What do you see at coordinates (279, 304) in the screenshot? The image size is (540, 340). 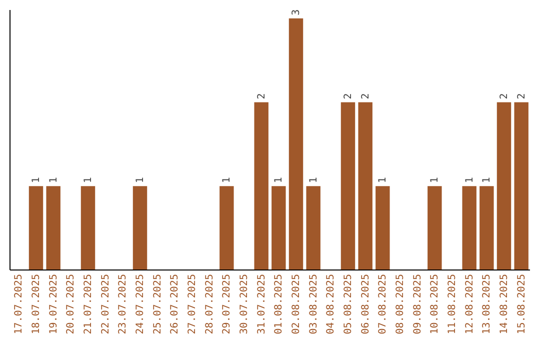 I see `x-tick-label: 01.08.2025` at bounding box center [279, 304].